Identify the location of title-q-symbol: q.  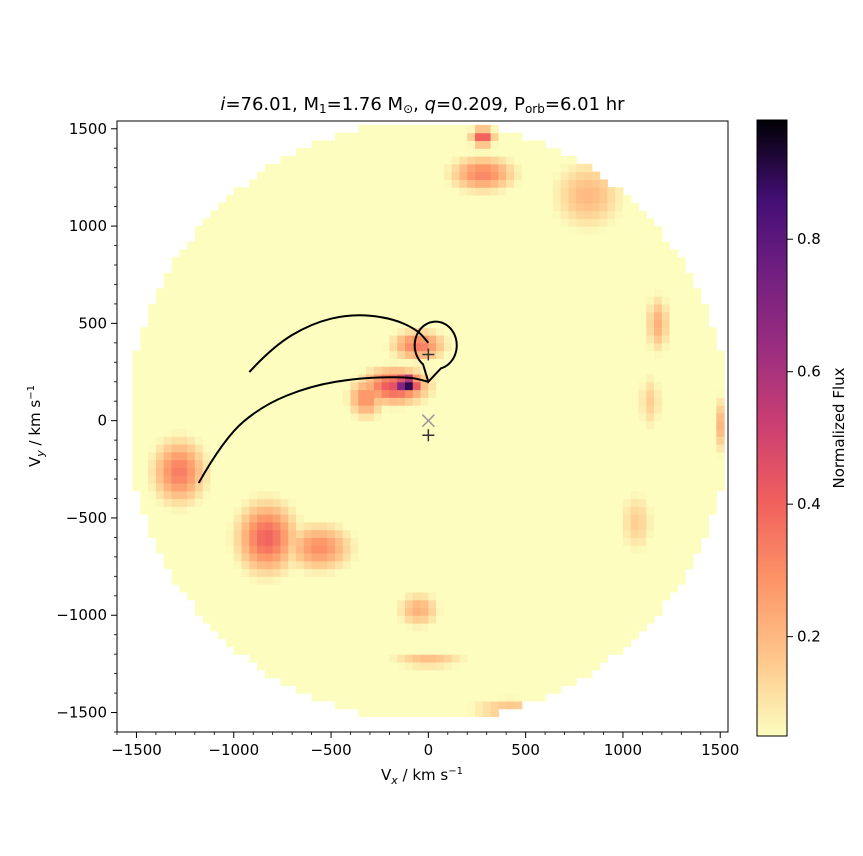
(430, 104).